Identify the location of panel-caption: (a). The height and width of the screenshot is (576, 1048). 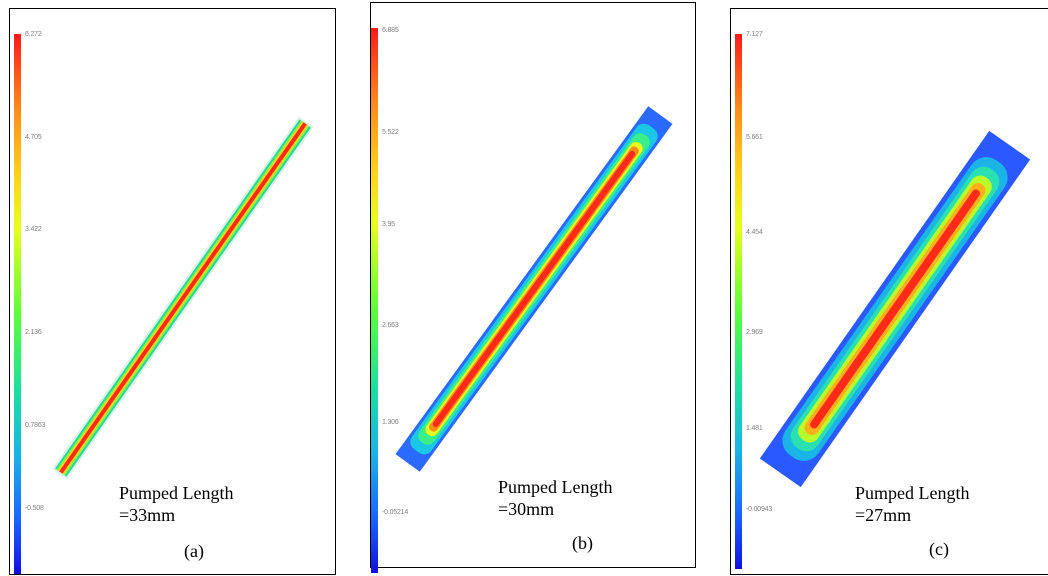
(194, 551).